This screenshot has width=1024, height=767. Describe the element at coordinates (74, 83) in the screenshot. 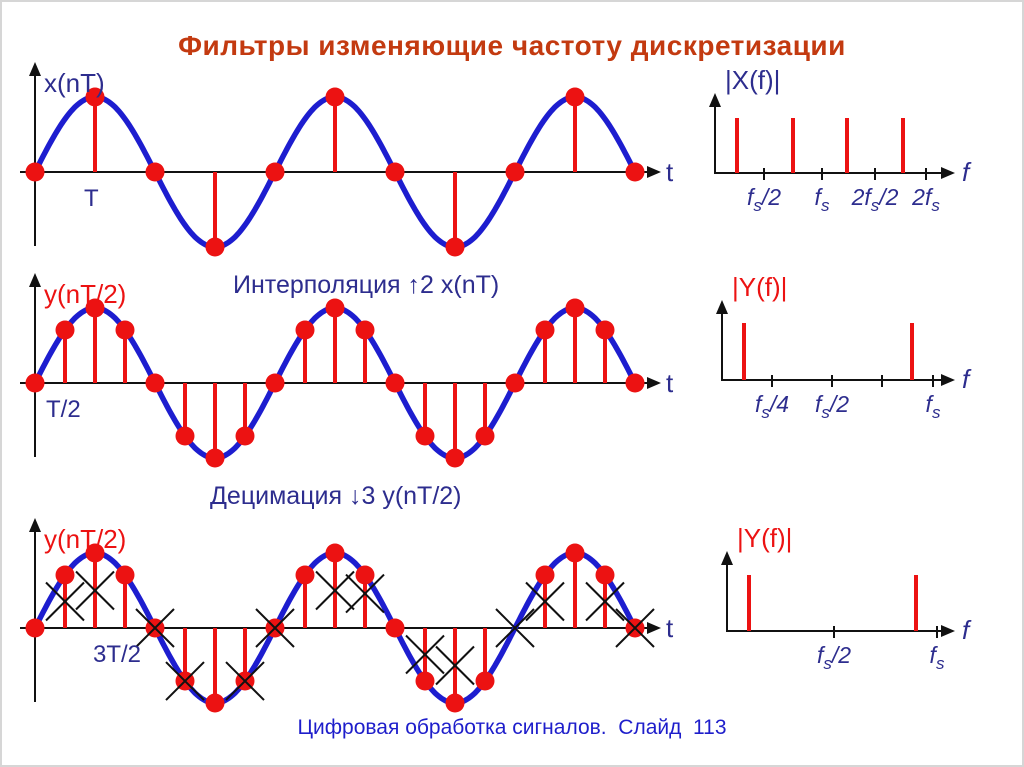

I see `signal-label: x(nT)` at that location.